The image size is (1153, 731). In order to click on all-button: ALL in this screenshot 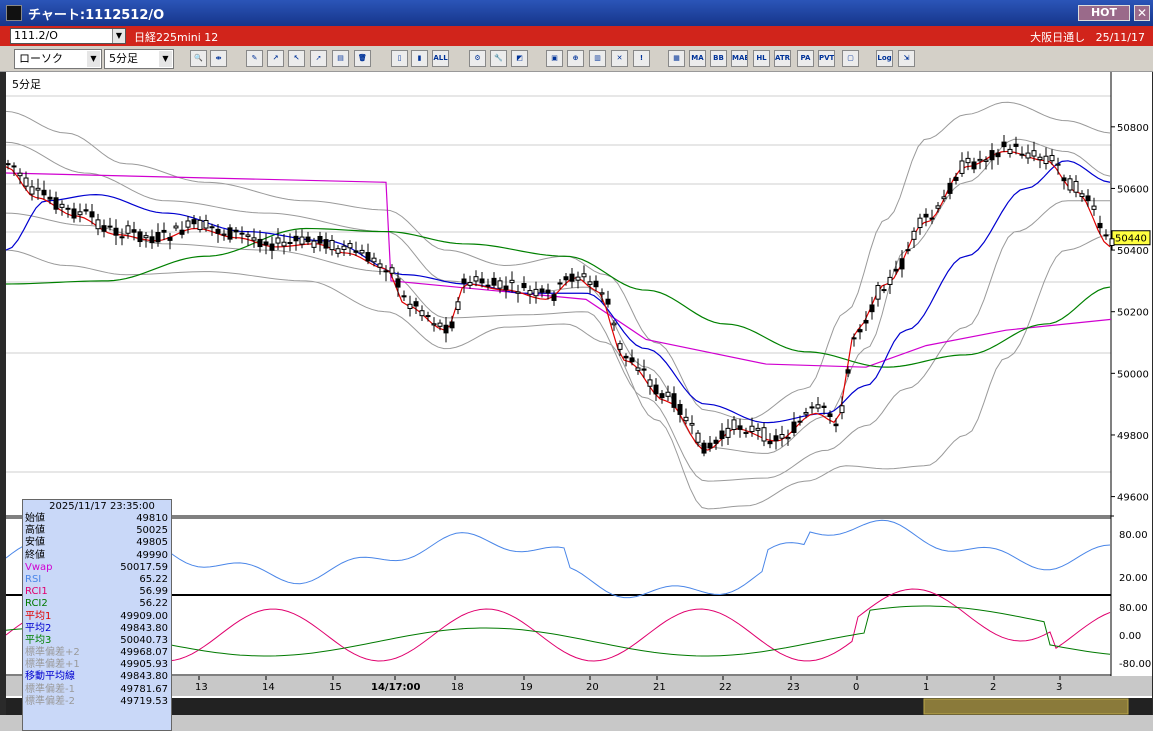, I will do `click(440, 58)`.